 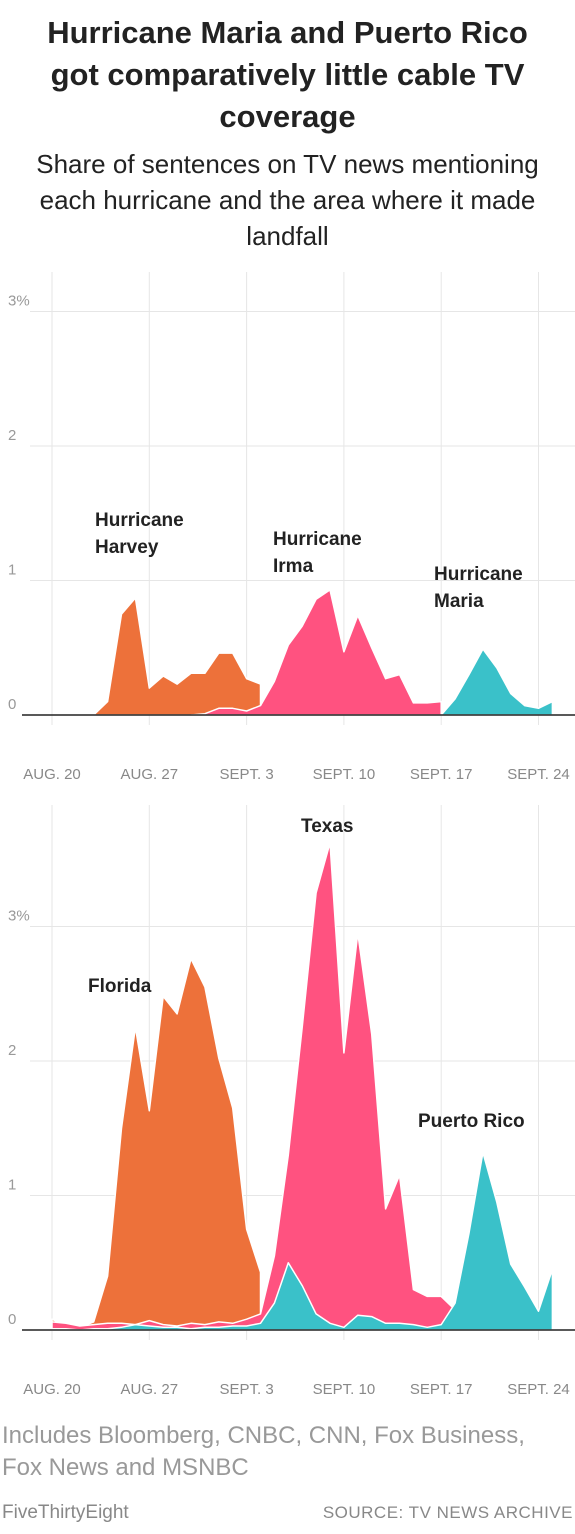 I want to click on area-hurricane-harvey, so click(x=177, y=656).